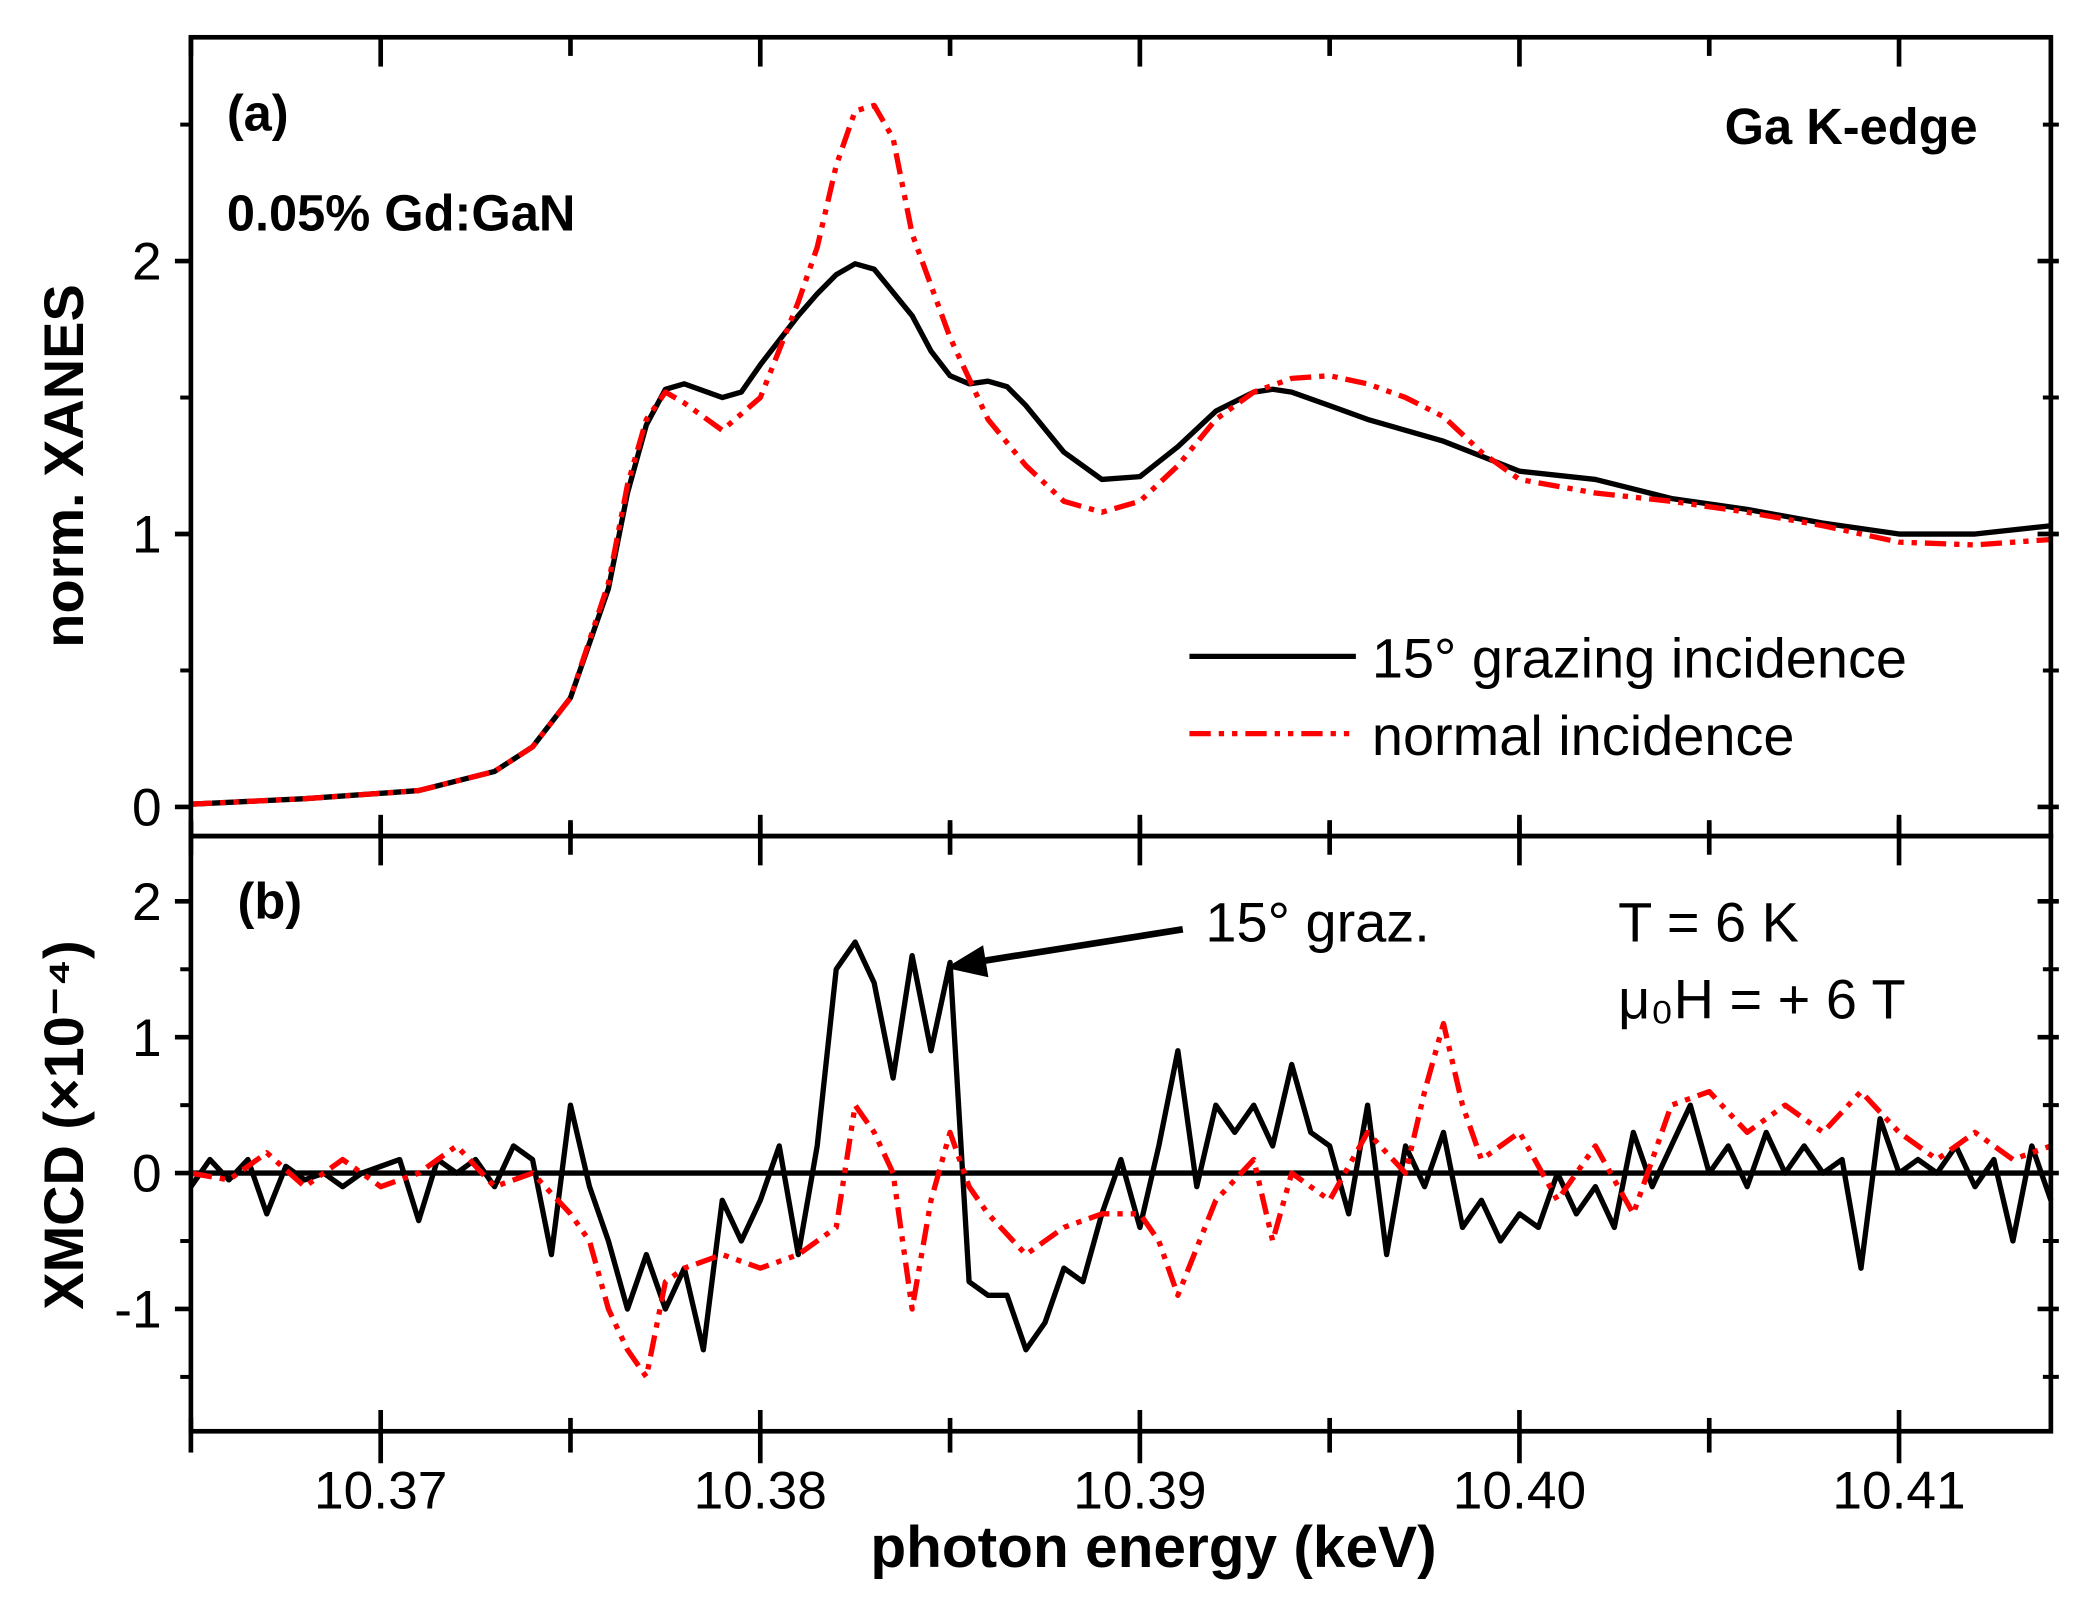 This screenshot has width=2078, height=1611. What do you see at coordinates (137, 1310) in the screenshot?
I see `y-tick-label: -1` at bounding box center [137, 1310].